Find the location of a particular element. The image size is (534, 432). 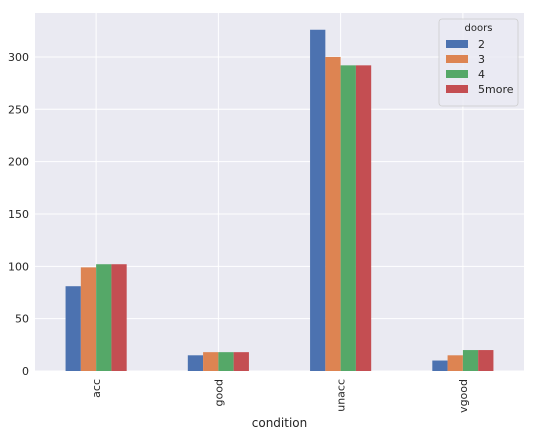

x-tick-label-unacc: unacc is located at coordinates (341, 395).